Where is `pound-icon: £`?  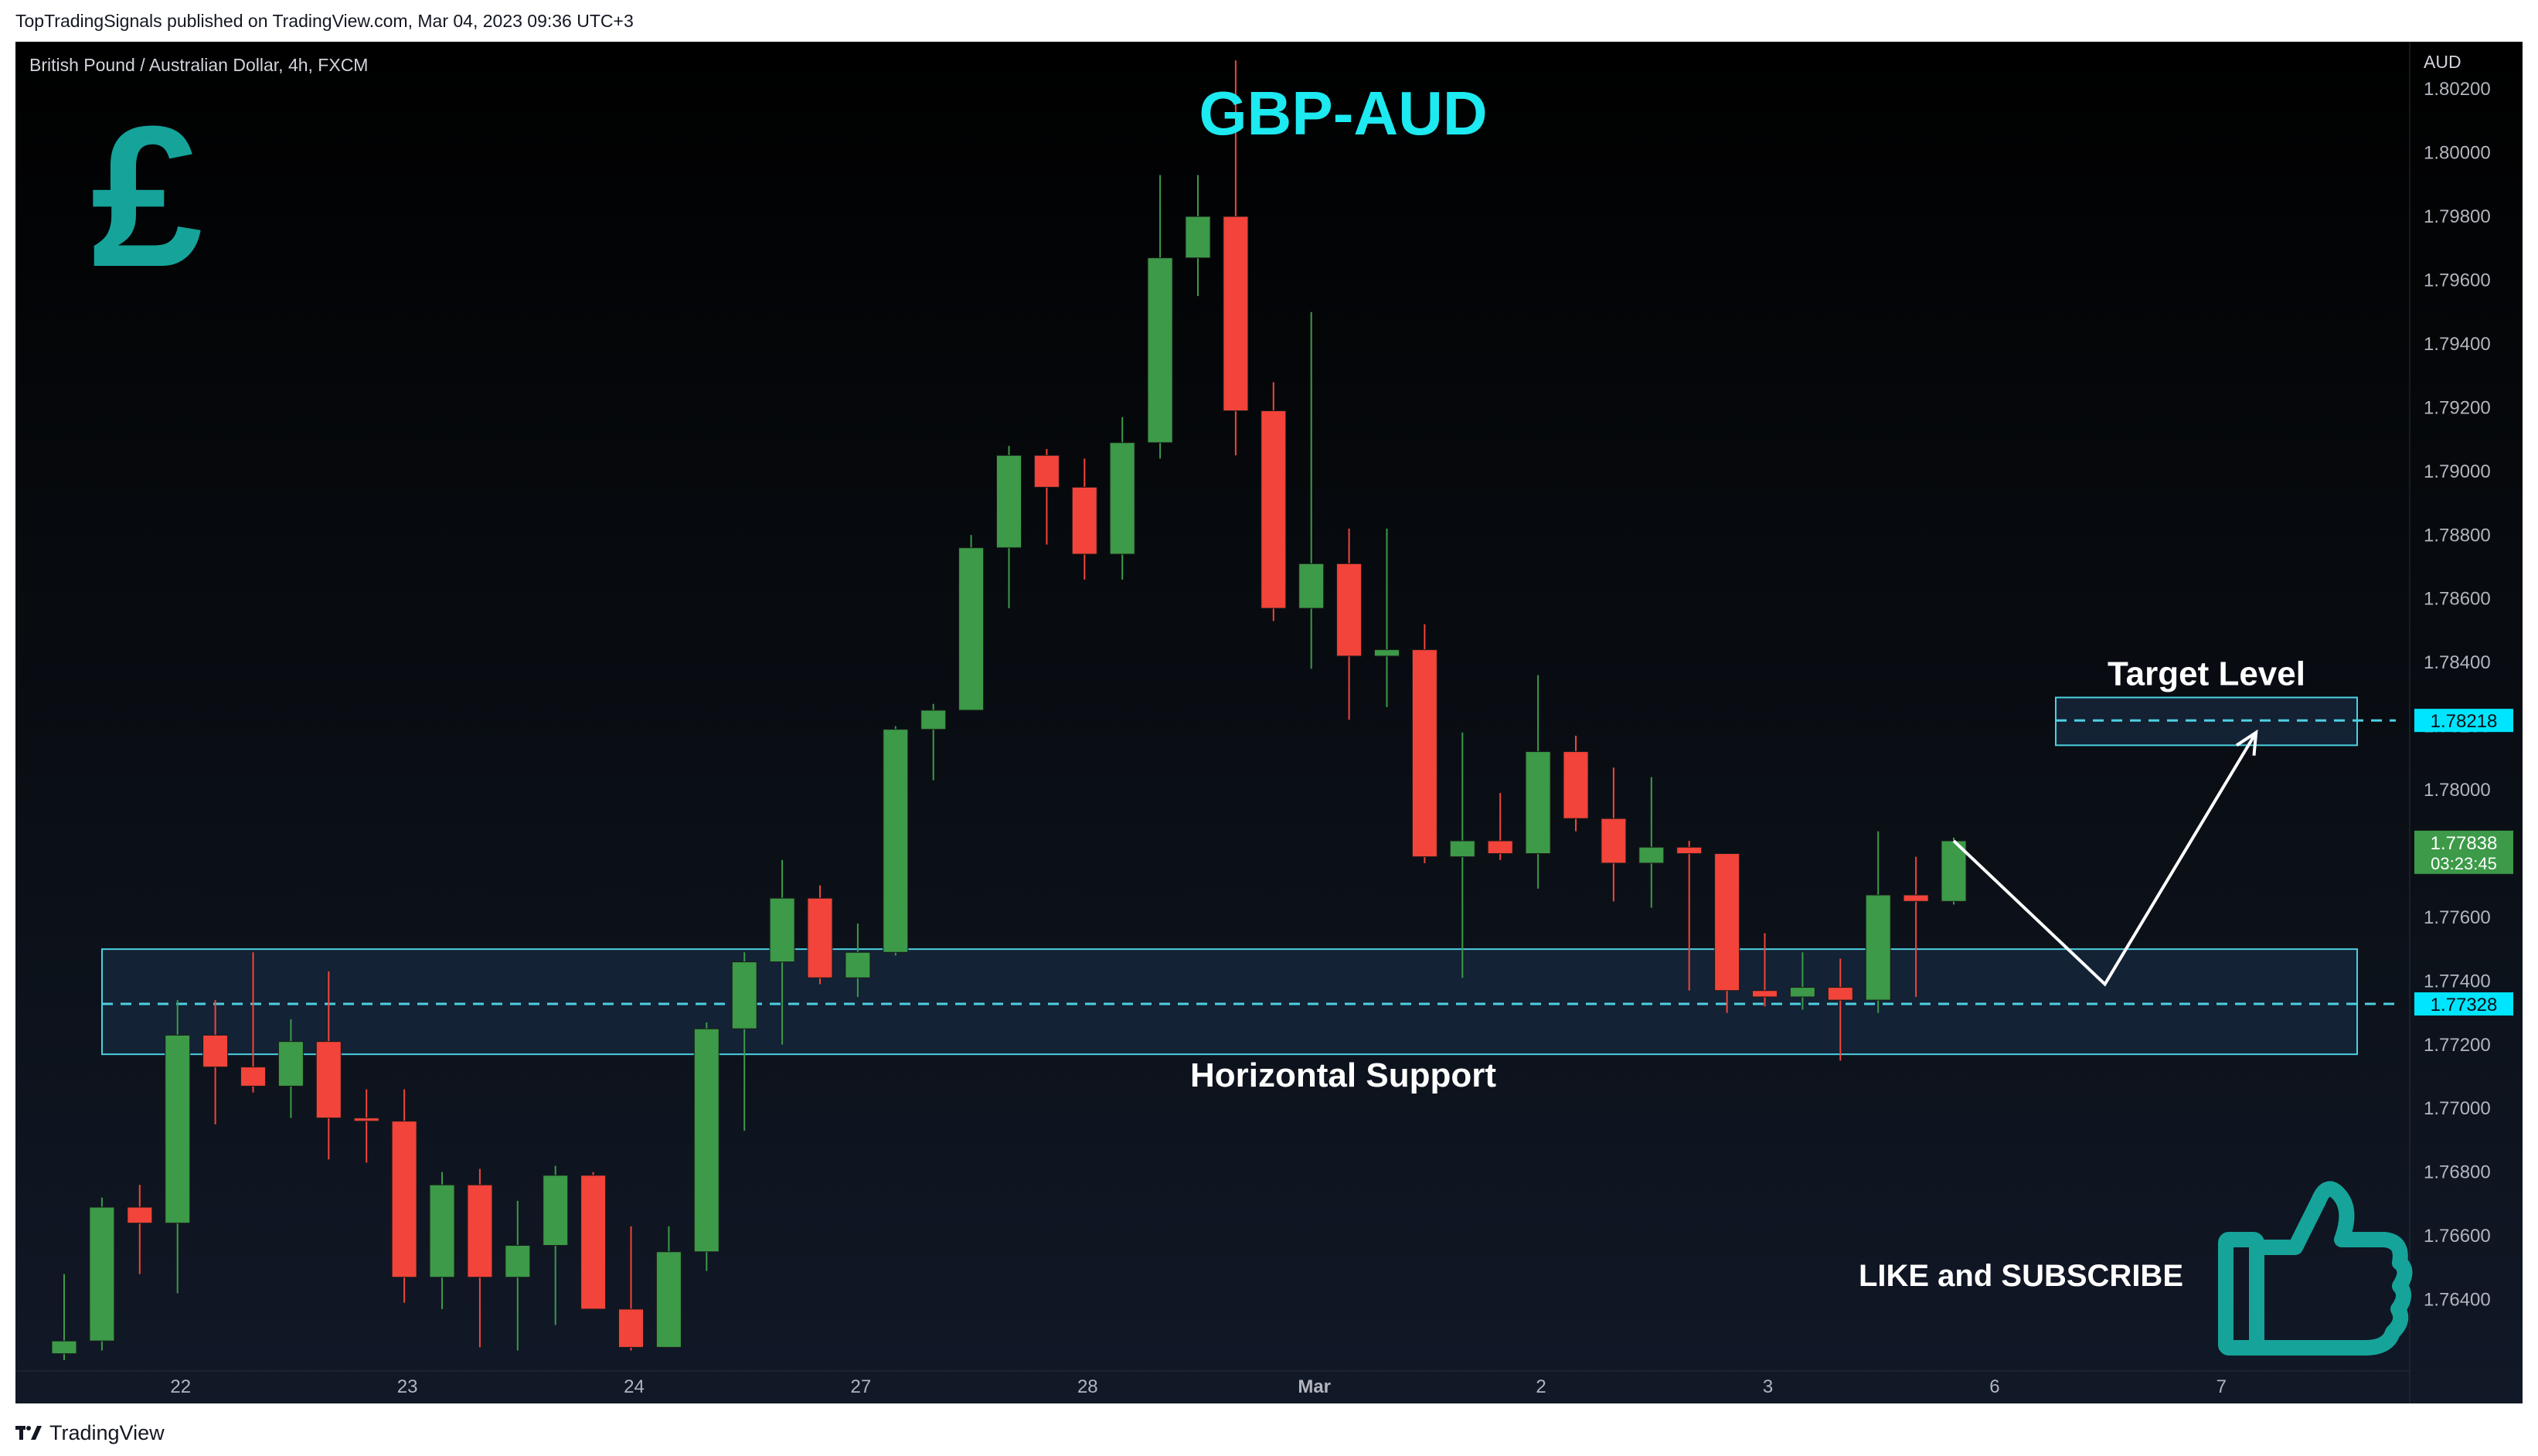 pound-icon: £ is located at coordinates (147, 197).